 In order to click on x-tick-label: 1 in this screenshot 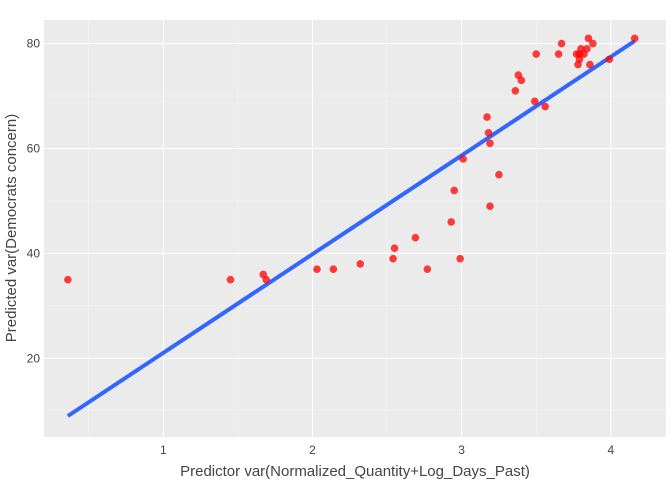, I will do `click(163, 450)`.